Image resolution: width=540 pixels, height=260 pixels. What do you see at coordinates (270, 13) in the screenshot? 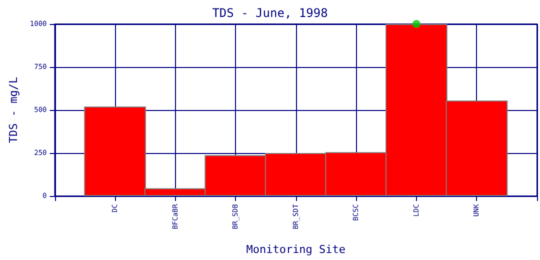
I see `chart-title: TDS - June, 1998` at bounding box center [270, 13].